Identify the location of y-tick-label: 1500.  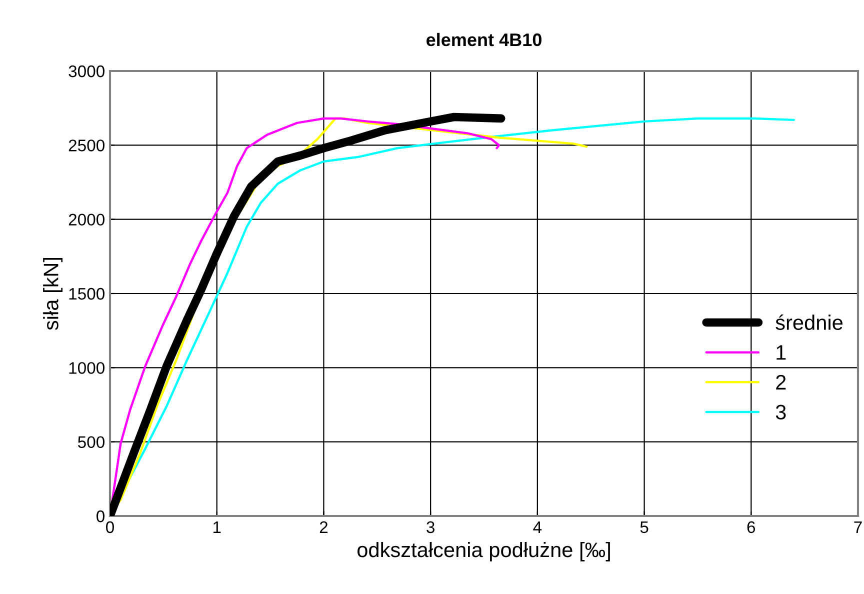
(86, 294).